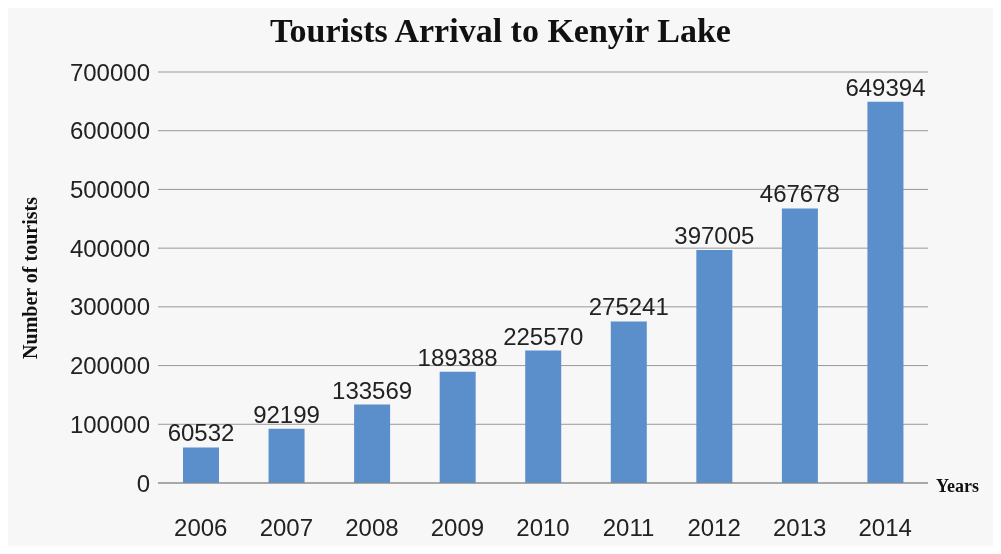 The height and width of the screenshot is (554, 1001). I want to click on x-tick-label: 2012, so click(714, 528).